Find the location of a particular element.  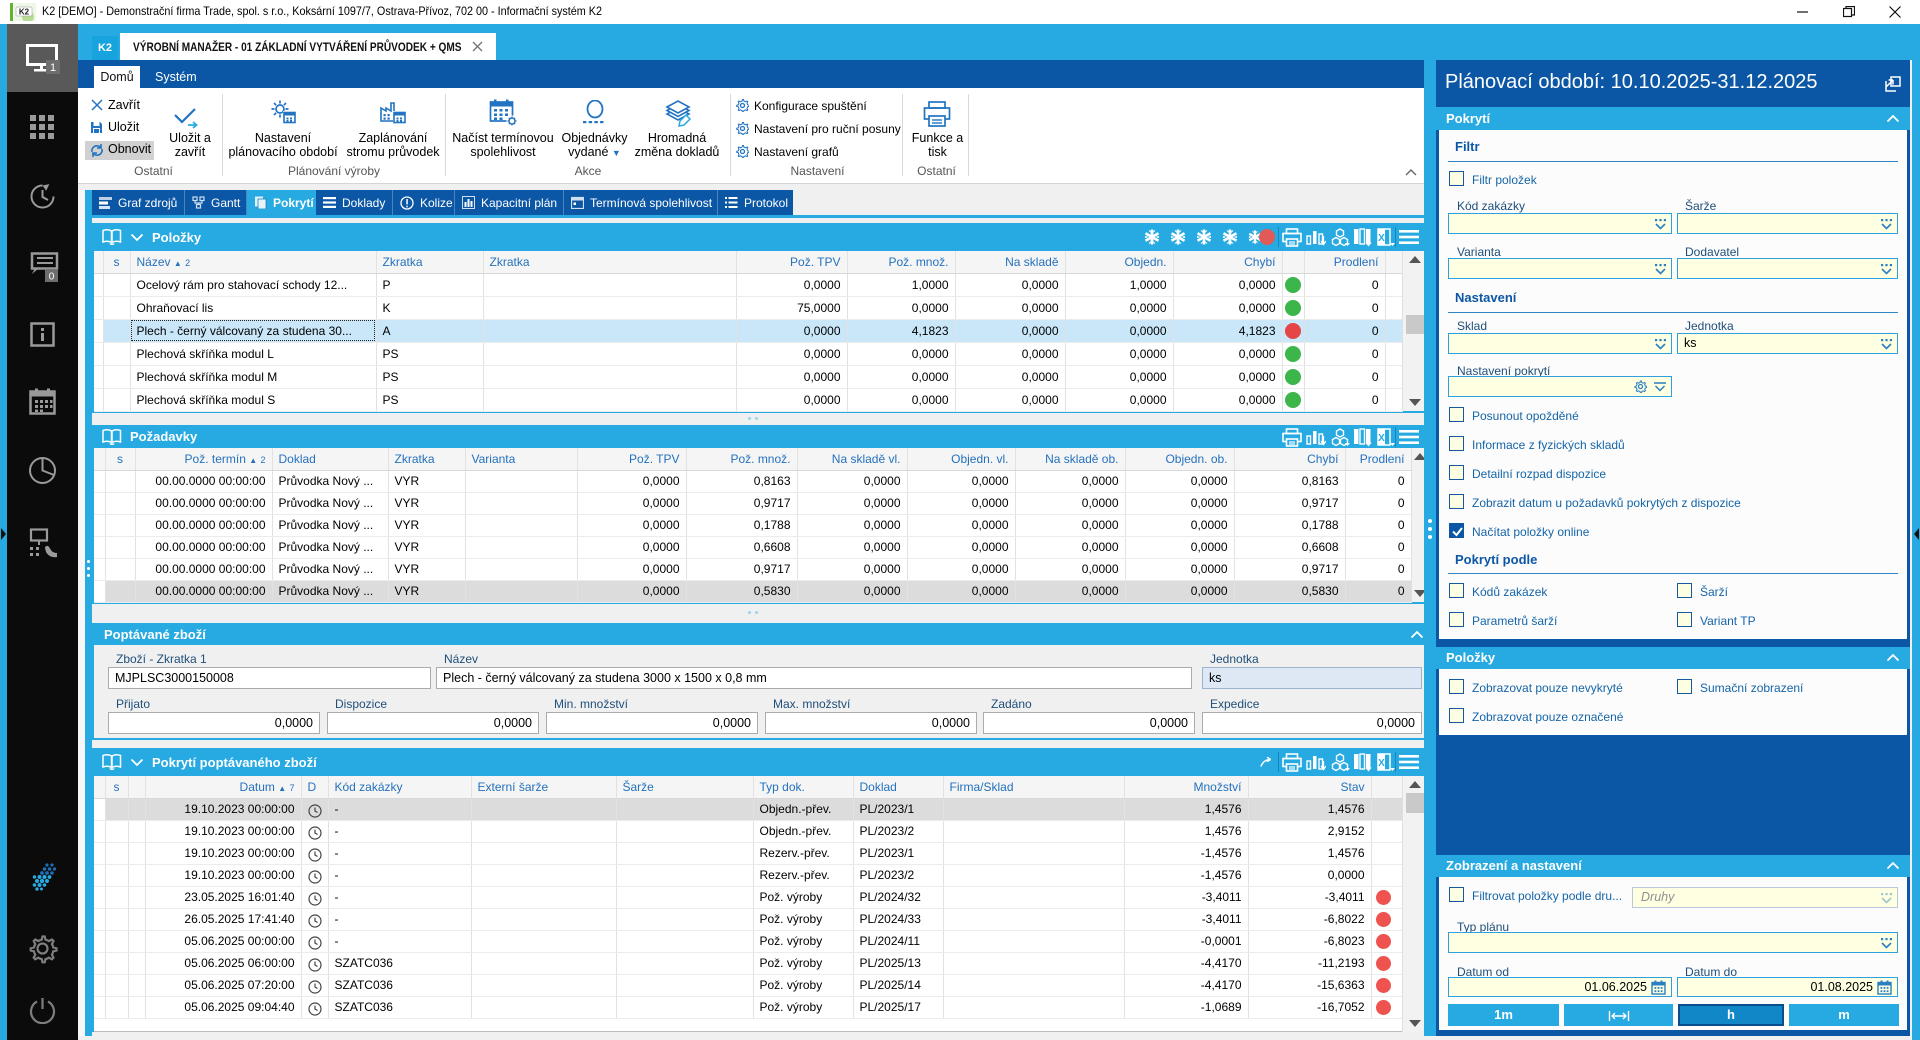

svg-text: 1 is located at coordinates (53, 68).